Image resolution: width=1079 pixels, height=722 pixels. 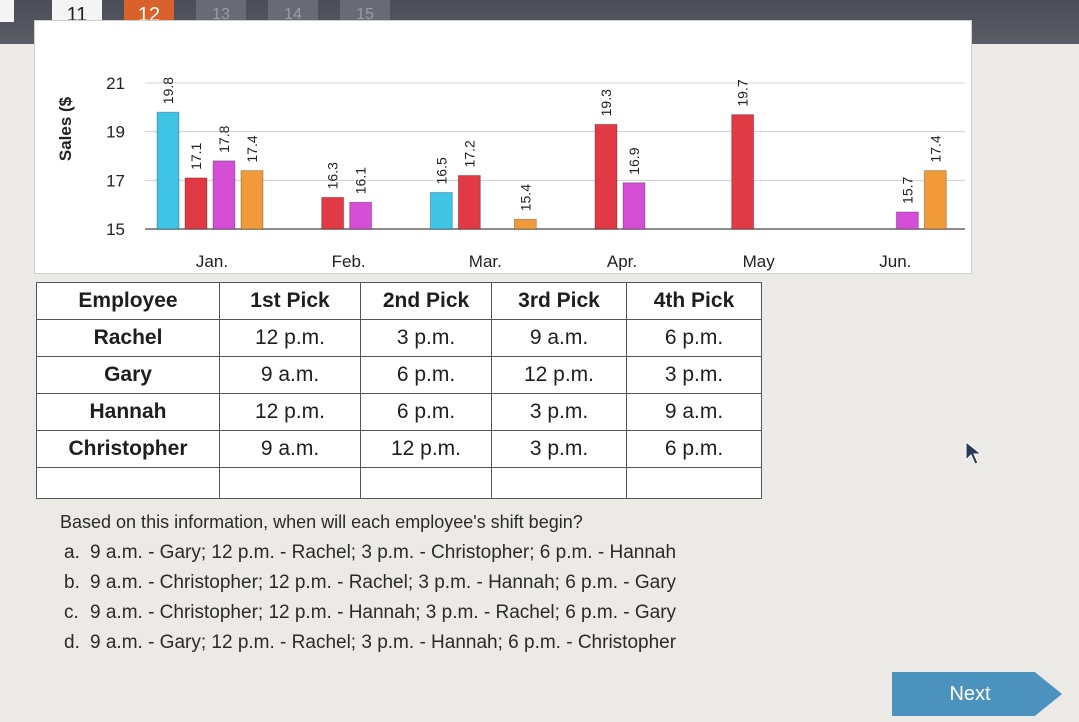 What do you see at coordinates (65, 128) in the screenshot?
I see `y-axis-label: Sales ($` at bounding box center [65, 128].